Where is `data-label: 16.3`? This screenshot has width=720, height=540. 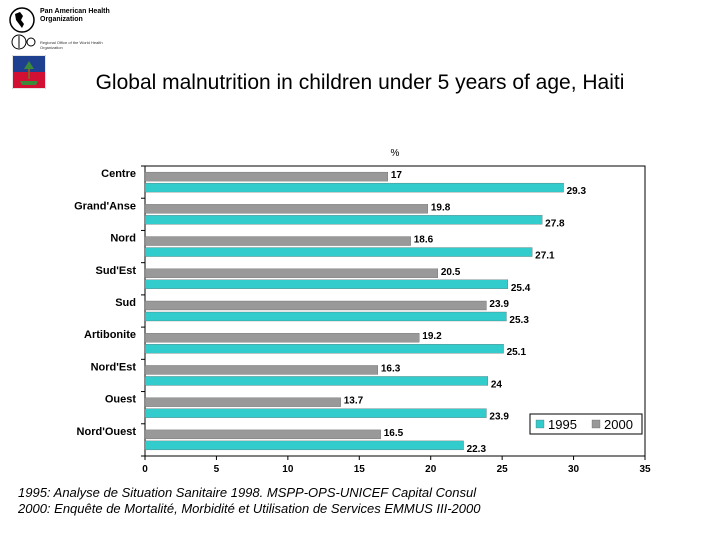 data-label: 16.3 is located at coordinates (391, 368).